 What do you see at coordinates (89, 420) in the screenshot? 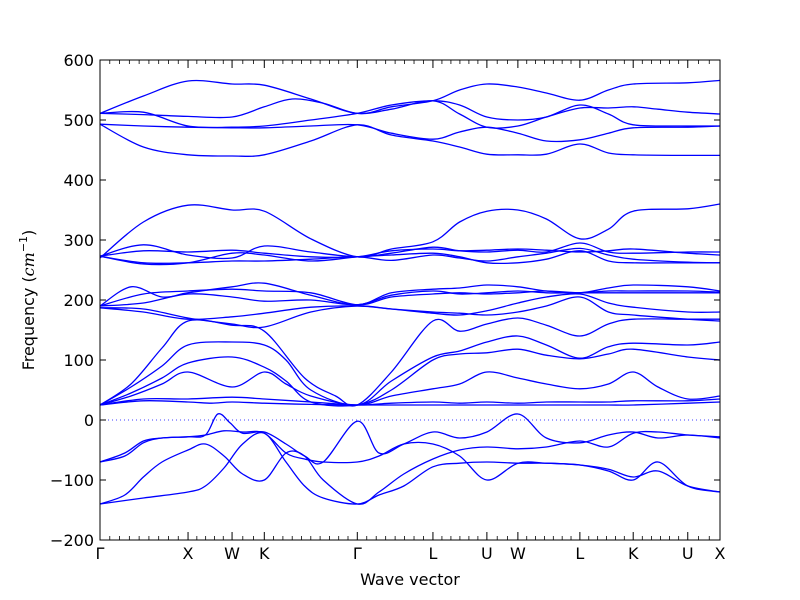
I see `y-tick-label: 0` at bounding box center [89, 420].